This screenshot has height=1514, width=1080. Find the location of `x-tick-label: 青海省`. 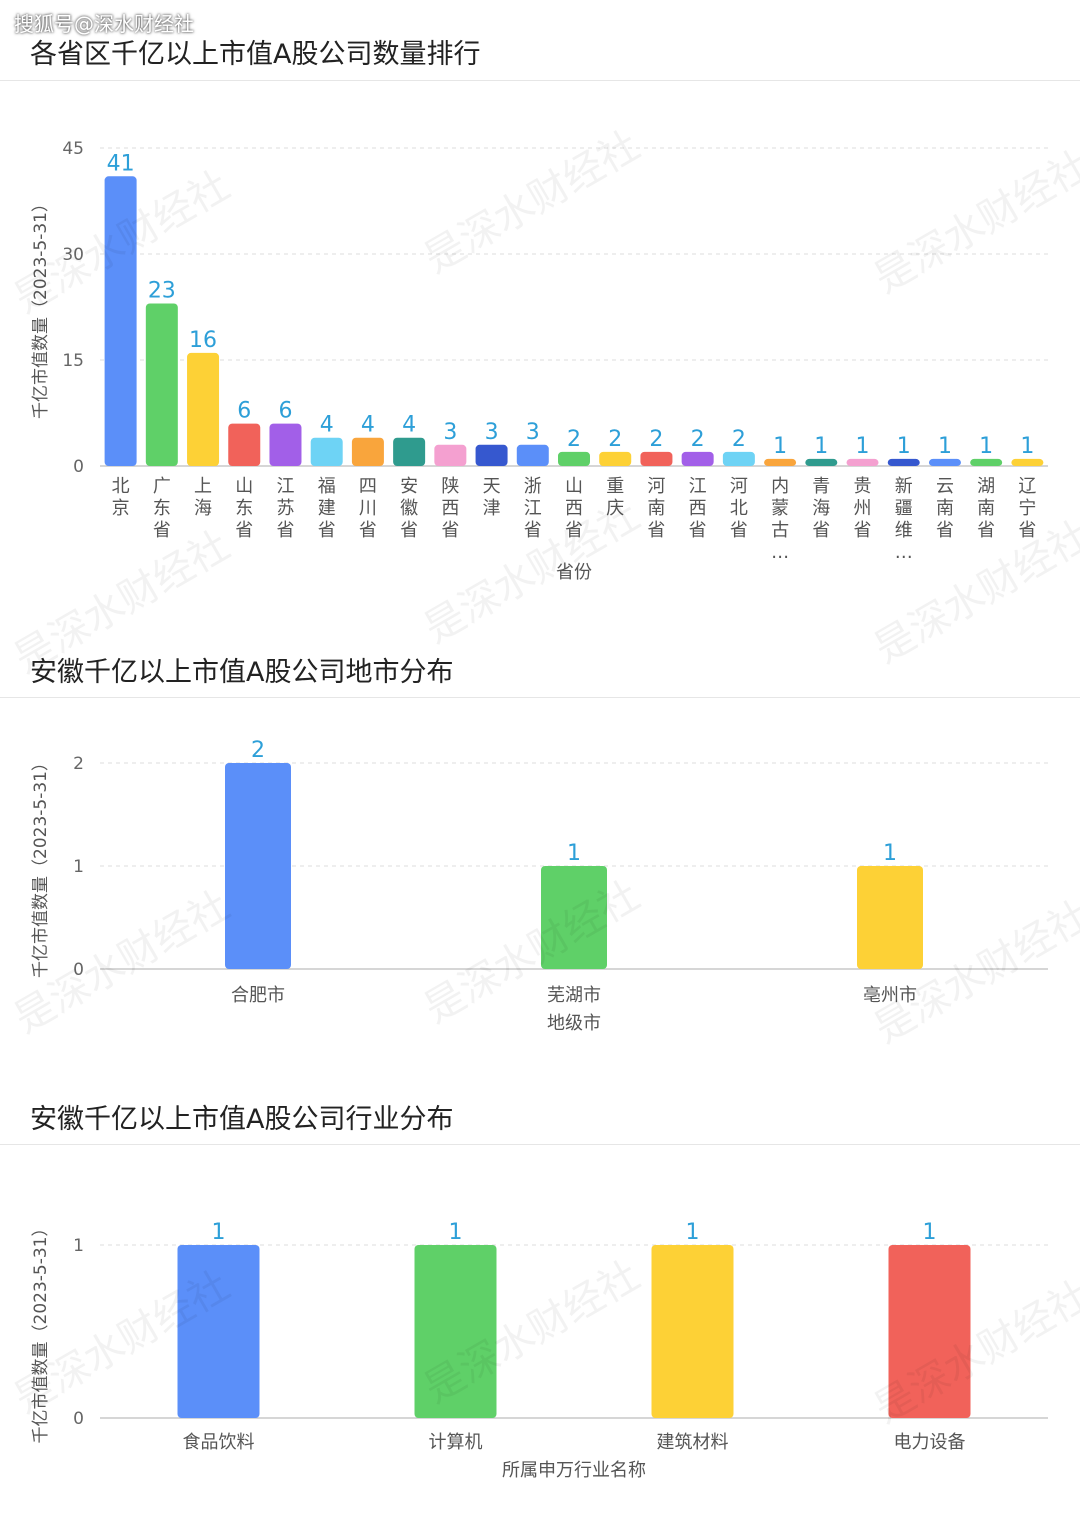

x-tick-label: 青海省 is located at coordinates (821, 508).